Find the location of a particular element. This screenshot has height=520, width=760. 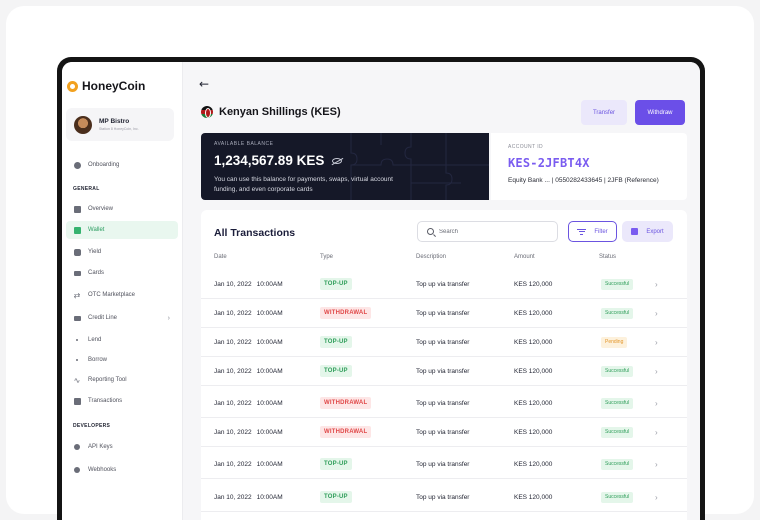

export-button: Export is located at coordinates (647, 231).